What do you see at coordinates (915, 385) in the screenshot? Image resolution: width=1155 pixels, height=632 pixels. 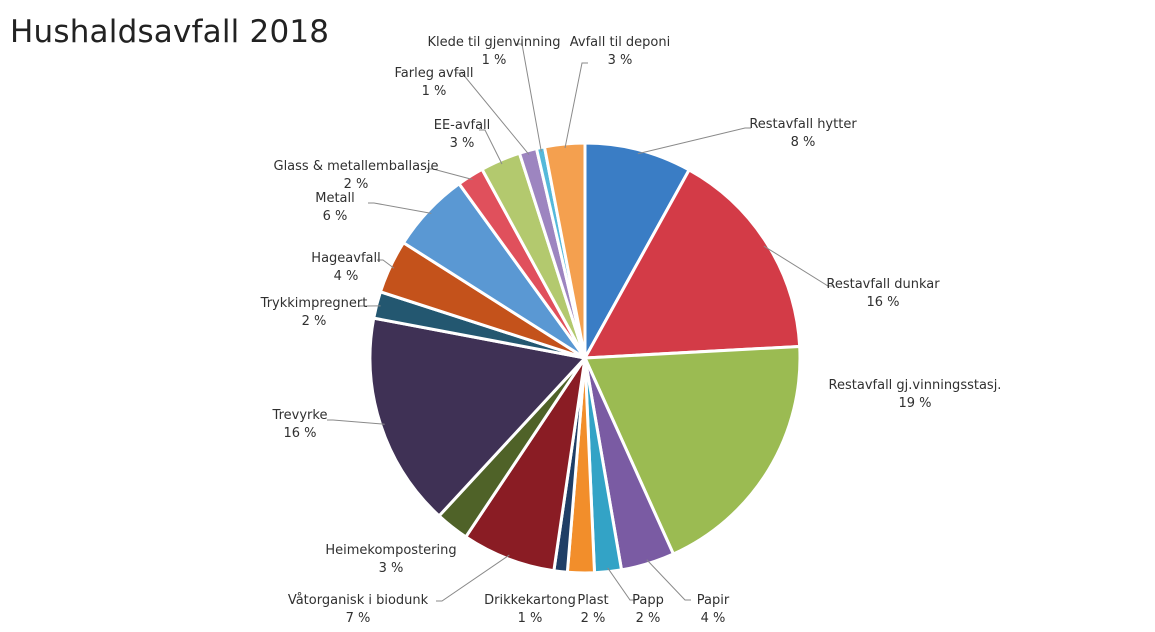 I see `slice-name: Restavfall gj.vinningsstasj.` at bounding box center [915, 385].